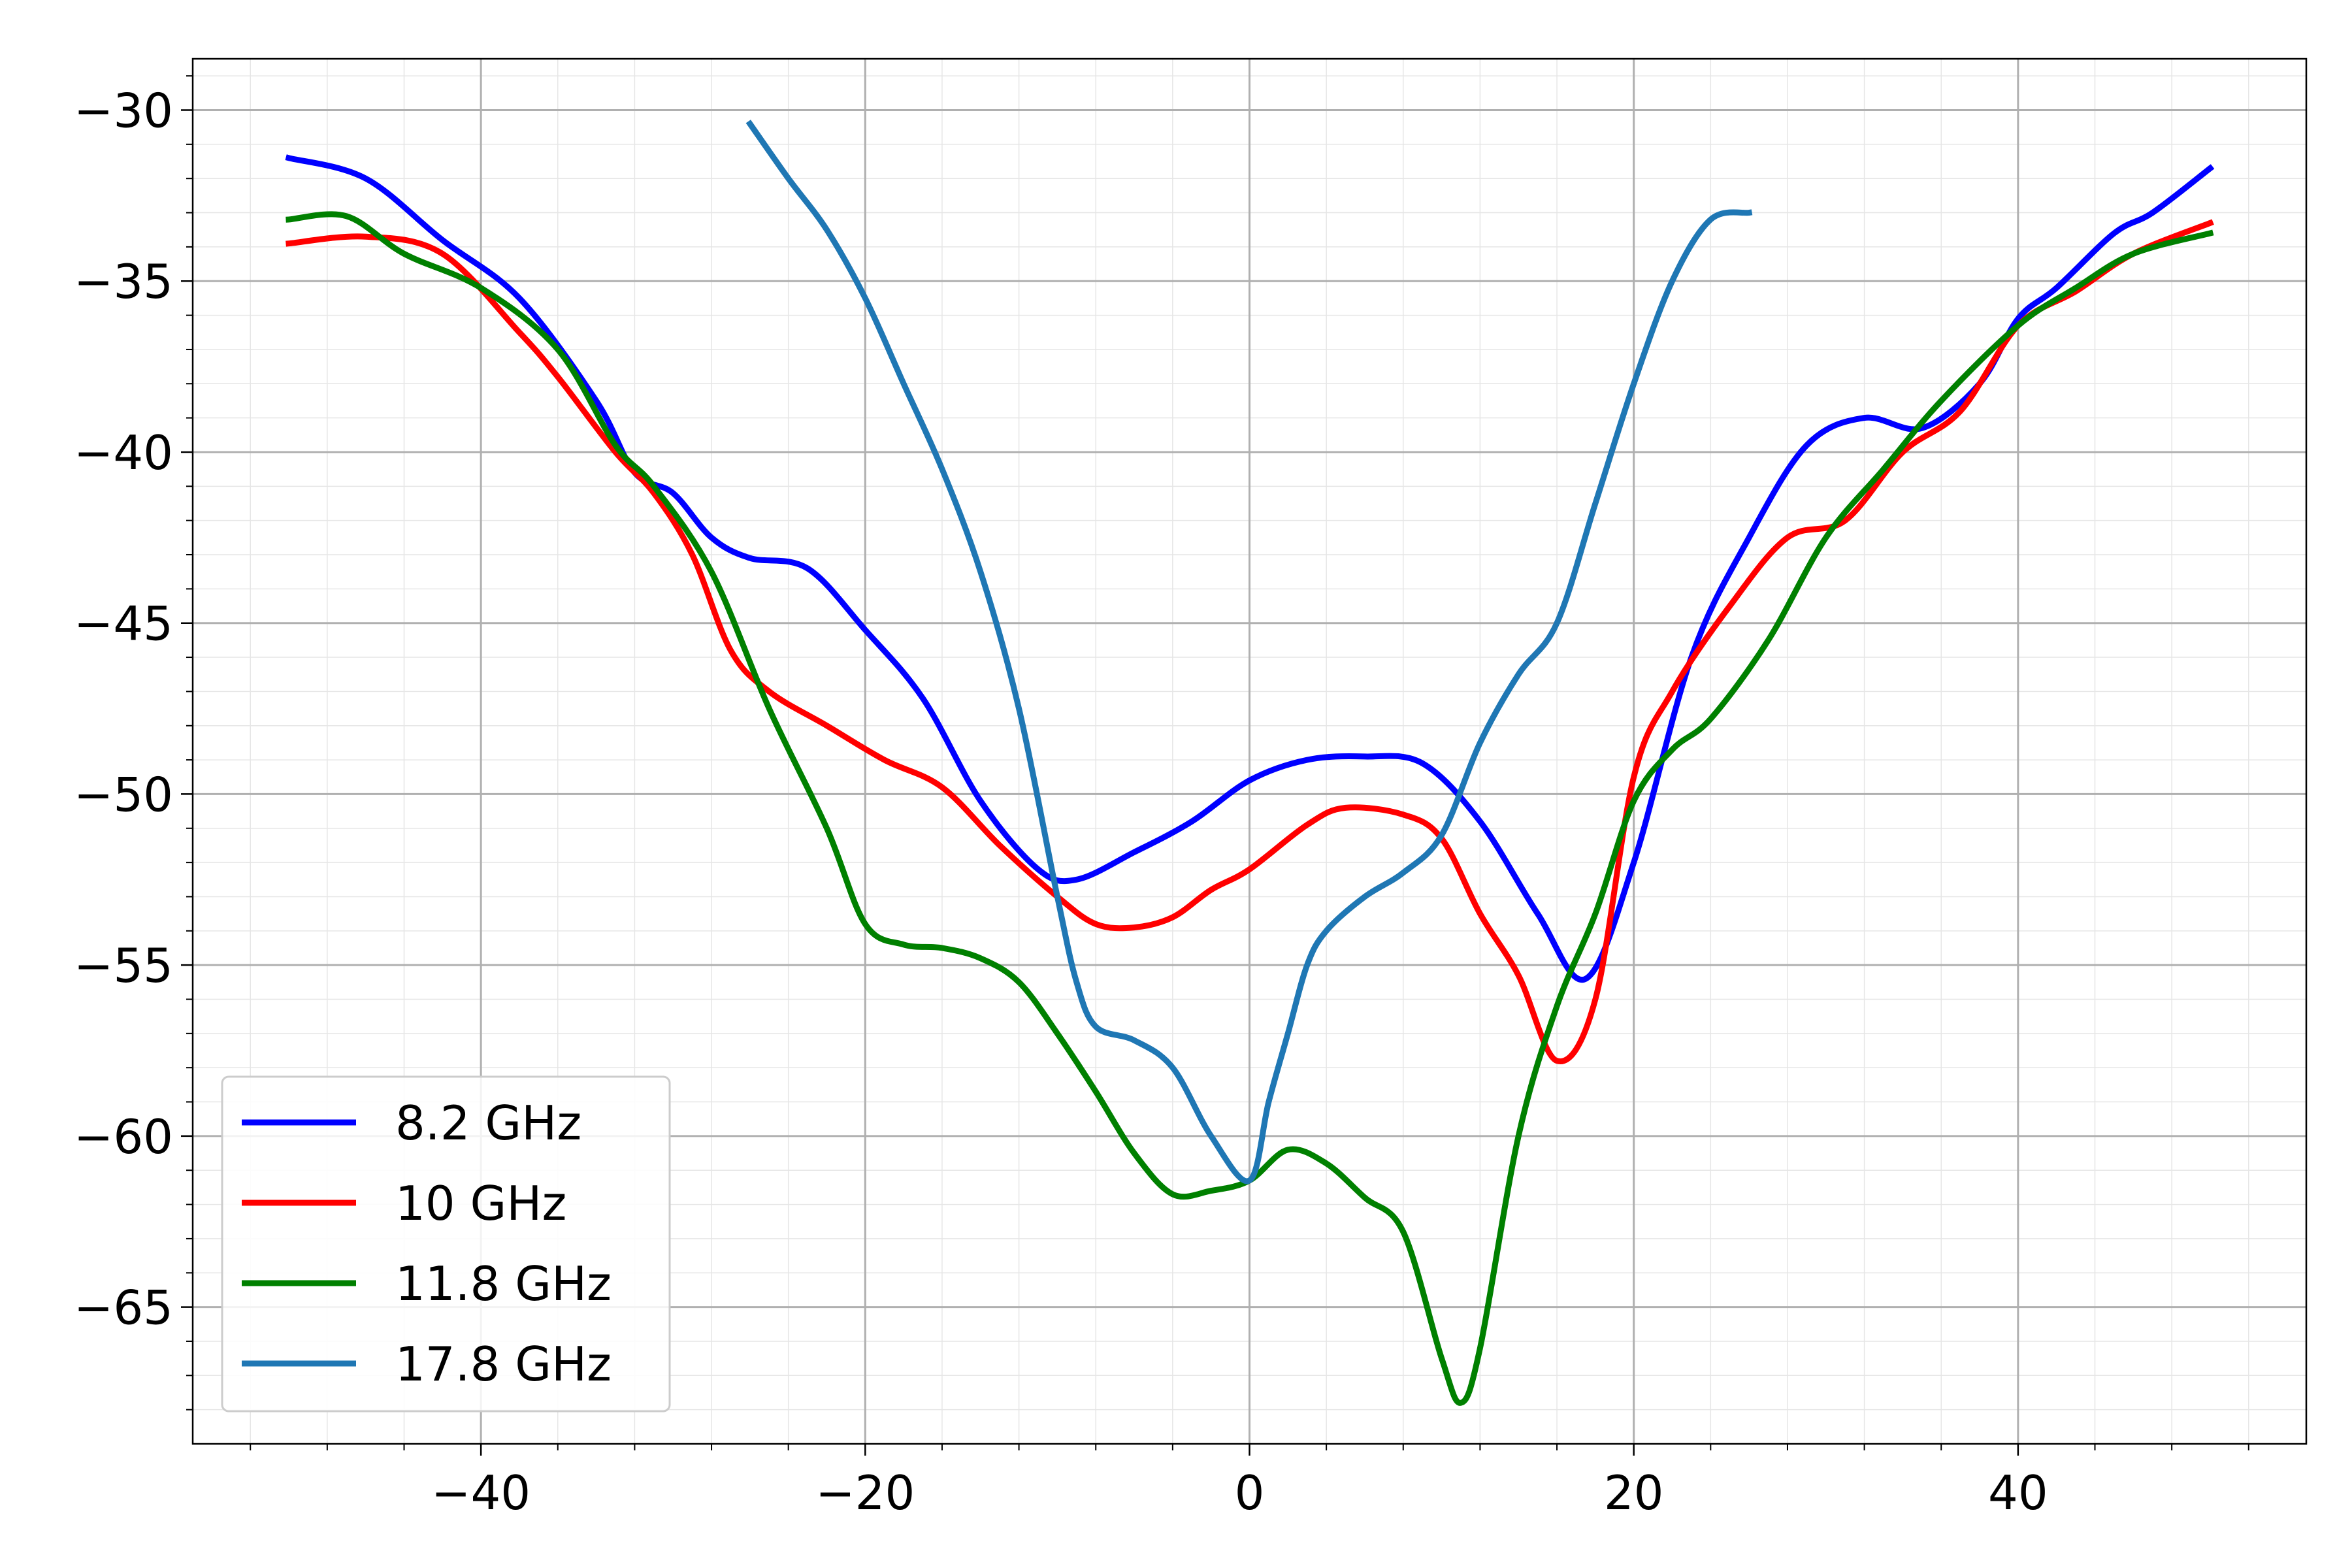 This screenshot has height=1568, width=2352. Describe the element at coordinates (123, 965) in the screenshot. I see `y-tick-label: −55` at that location.